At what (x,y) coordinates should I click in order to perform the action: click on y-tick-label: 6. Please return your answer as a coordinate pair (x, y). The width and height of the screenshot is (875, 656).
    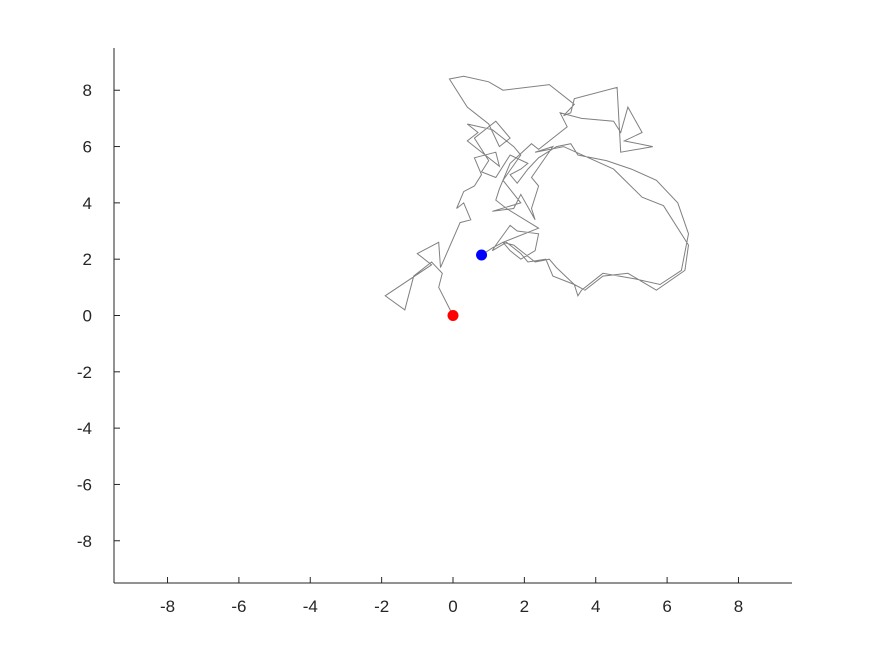
    Looking at the image, I should click on (87, 147).